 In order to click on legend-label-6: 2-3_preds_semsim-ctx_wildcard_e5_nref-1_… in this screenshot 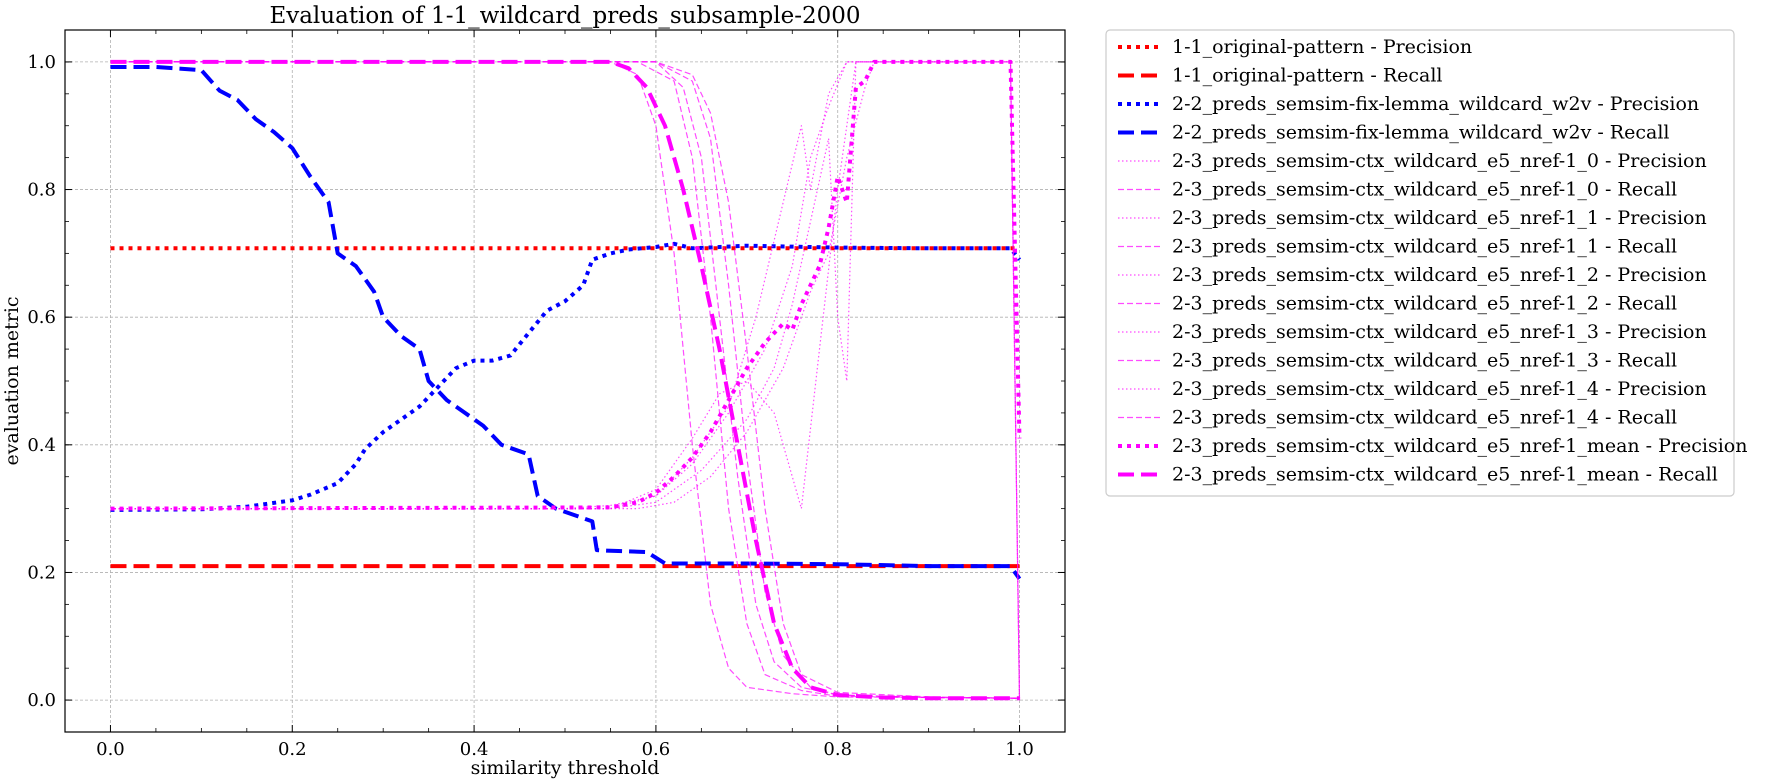, I will do `click(1439, 218)`.